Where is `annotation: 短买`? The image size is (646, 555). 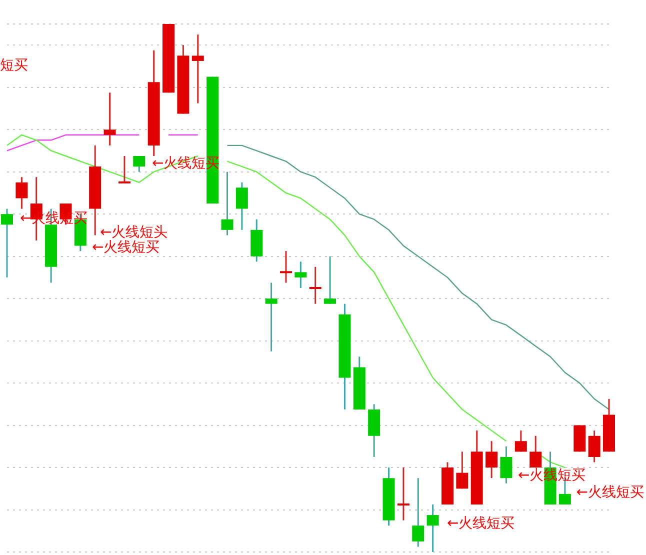
annotation: 短买 is located at coordinates (14, 66).